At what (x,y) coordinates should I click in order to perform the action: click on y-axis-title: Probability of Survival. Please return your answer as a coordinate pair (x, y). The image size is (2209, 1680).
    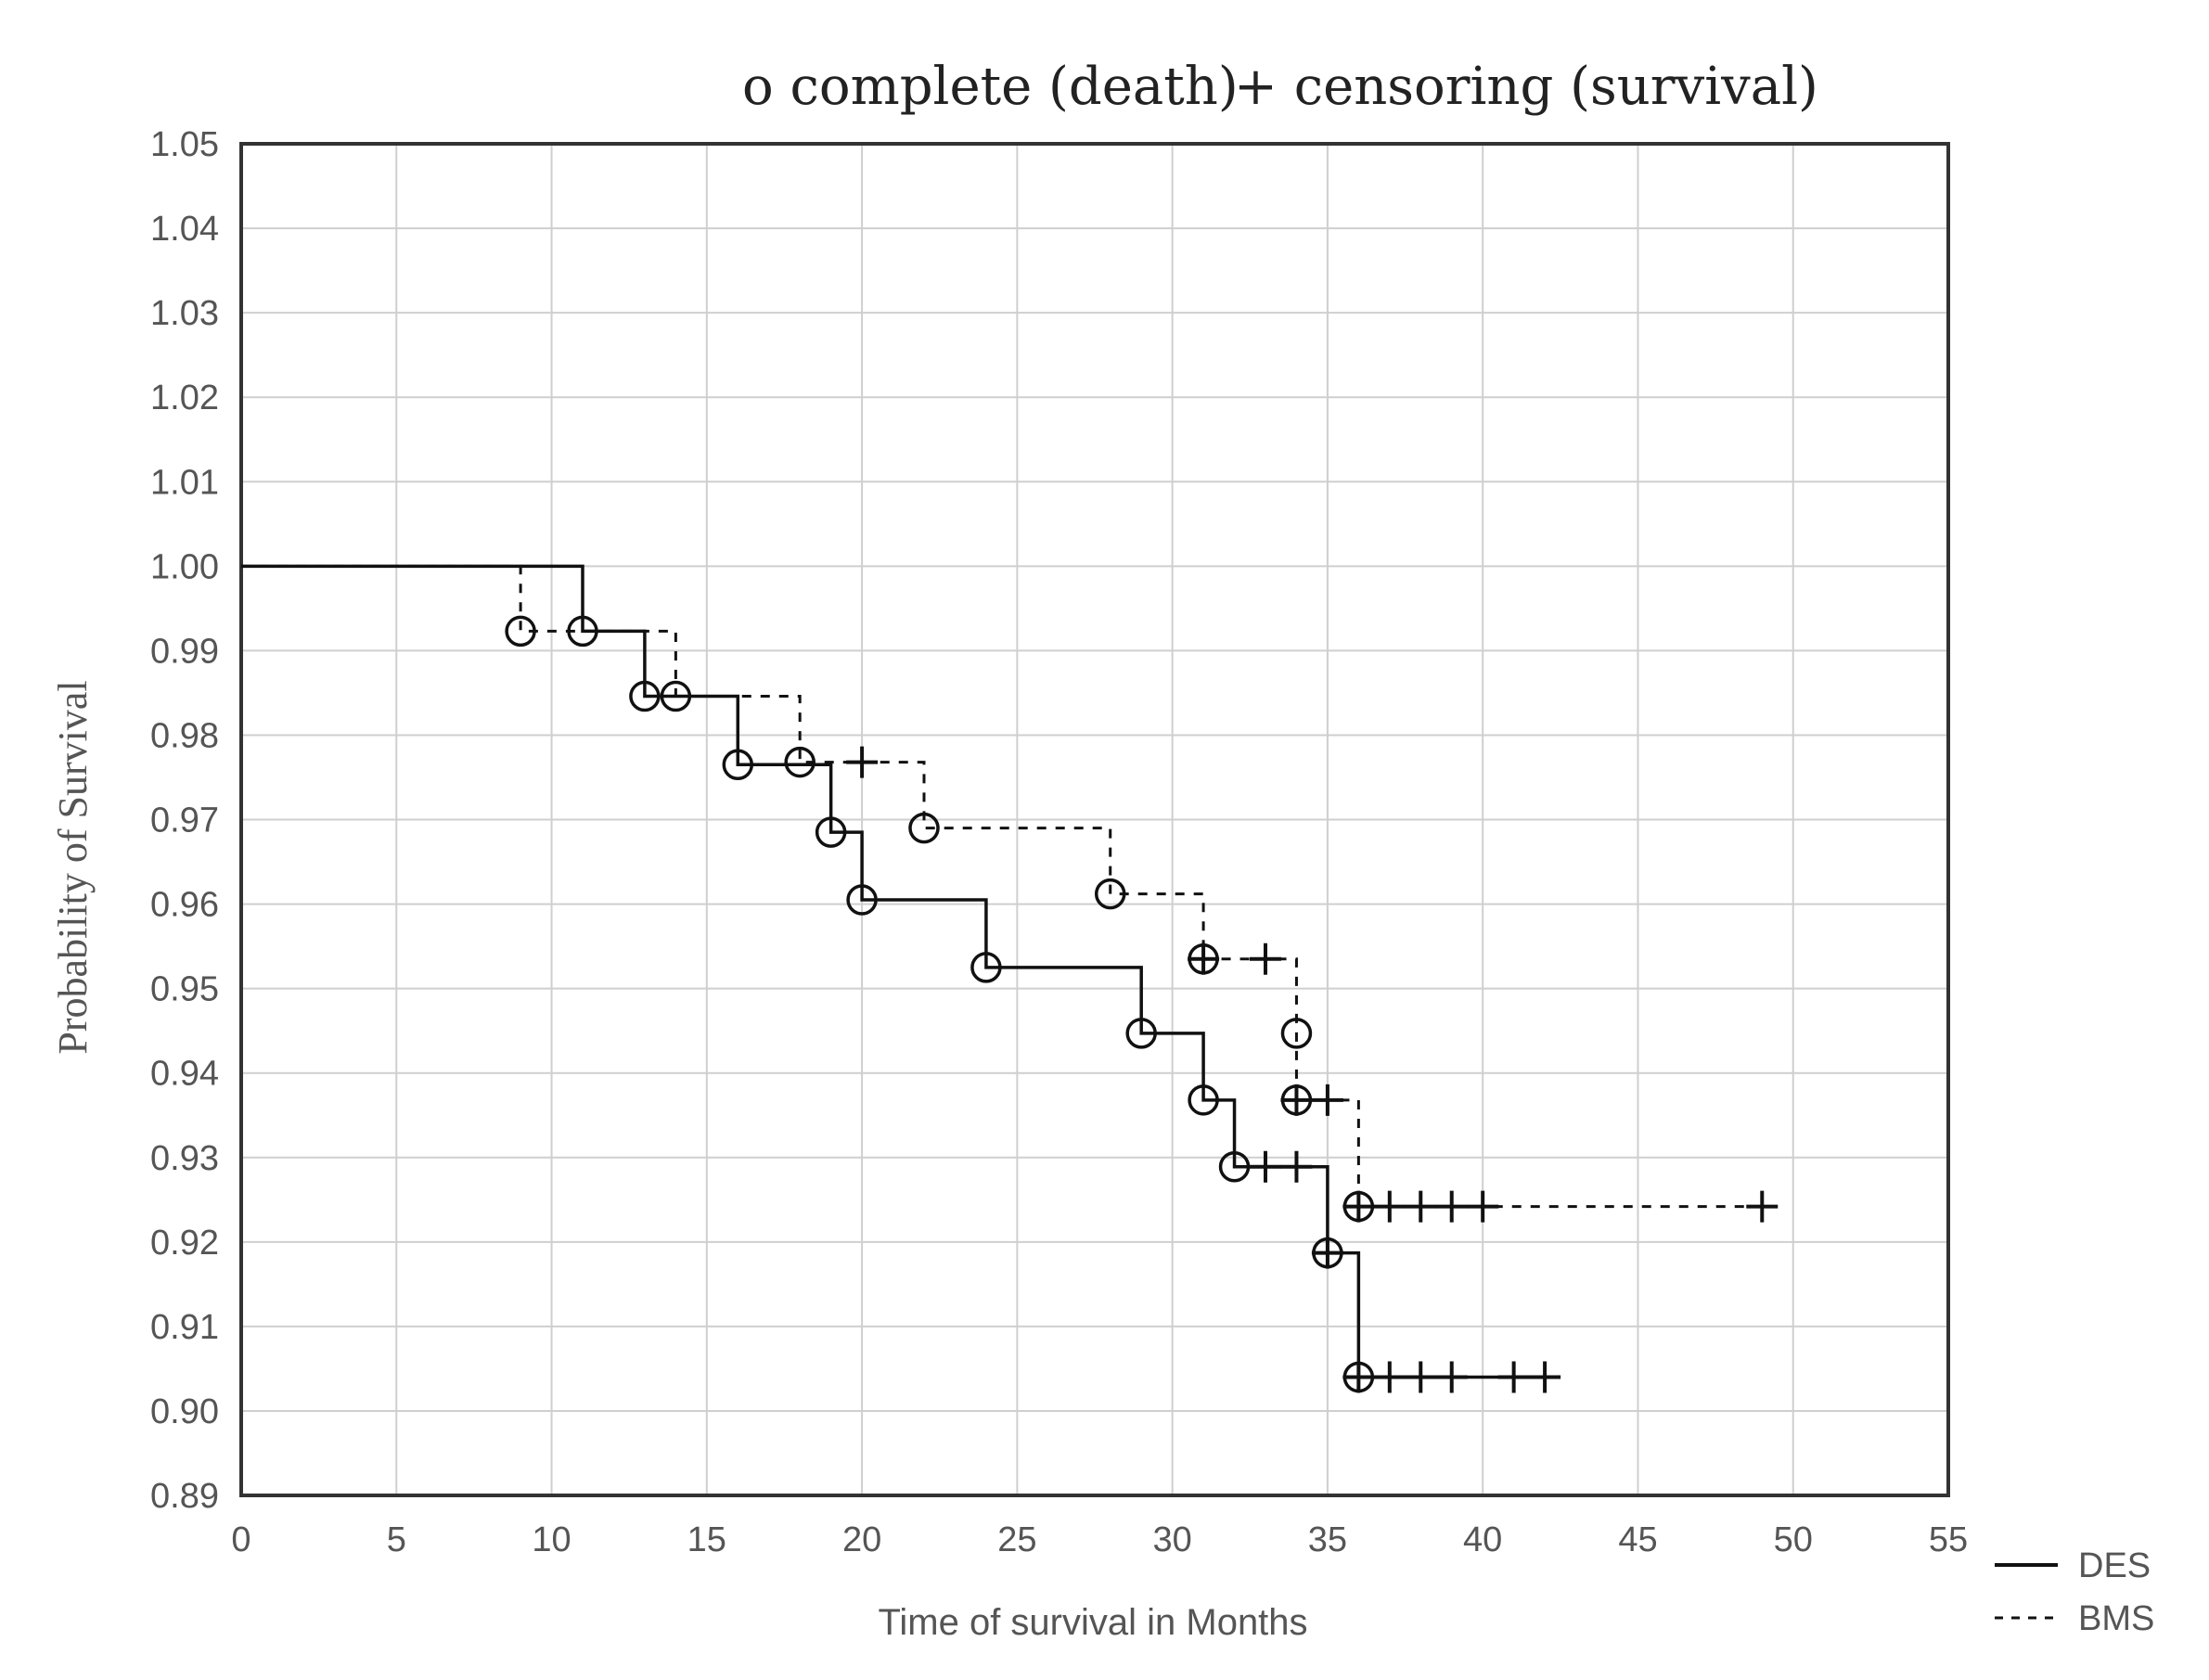
    Looking at the image, I should click on (73, 867).